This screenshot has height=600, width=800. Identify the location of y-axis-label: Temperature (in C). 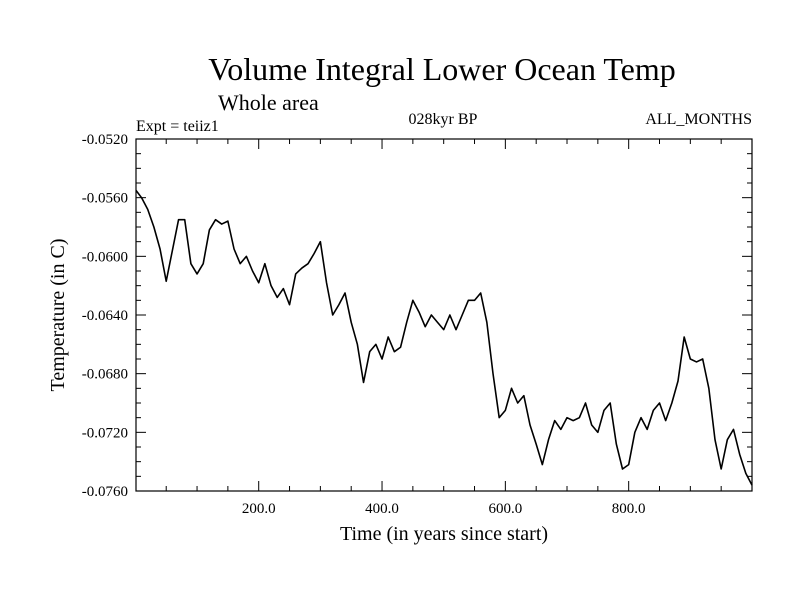
(58, 315).